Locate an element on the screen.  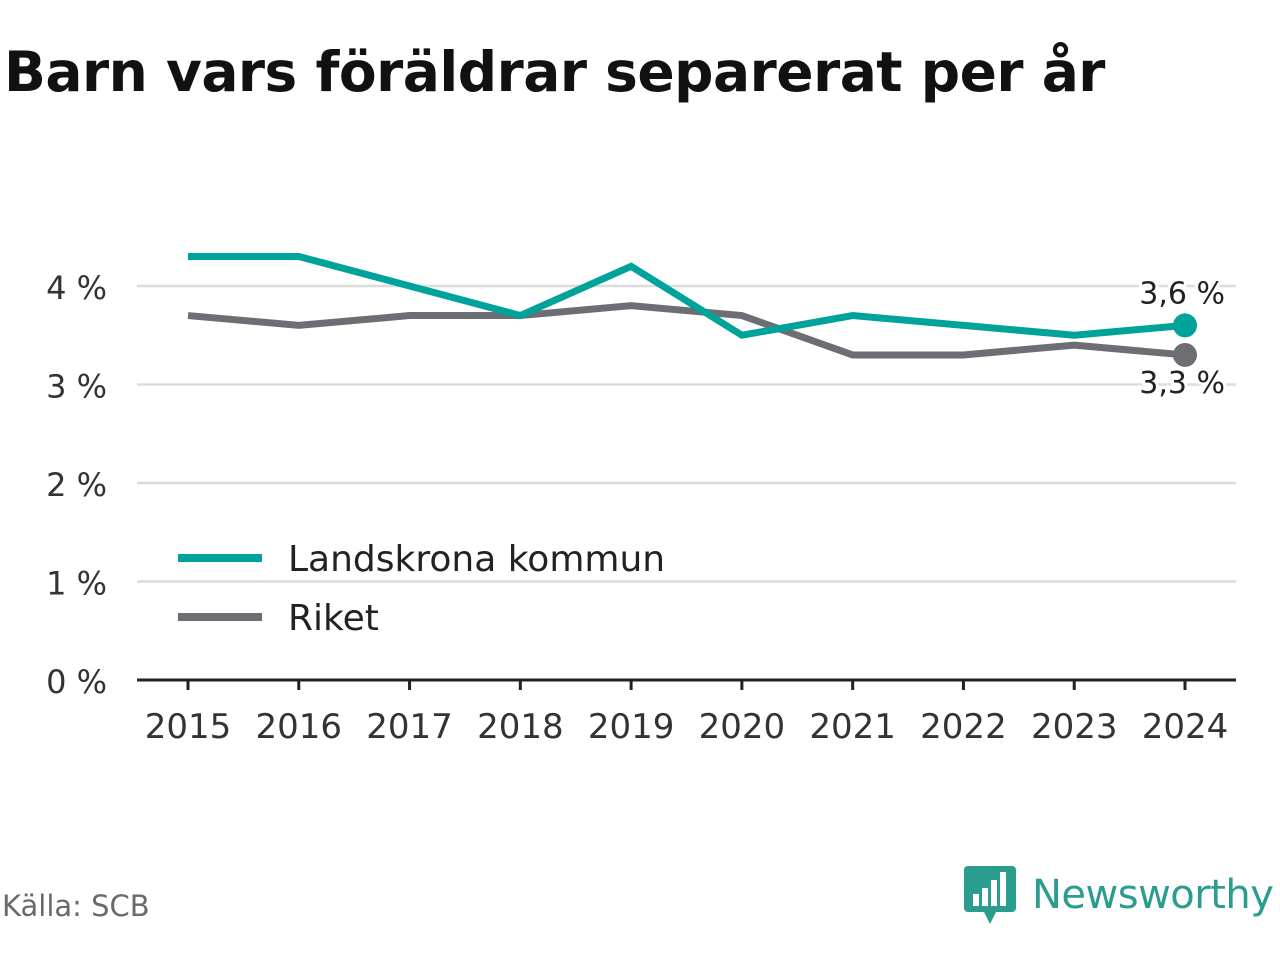
x-tick-label: 2015 is located at coordinates (188, 727).